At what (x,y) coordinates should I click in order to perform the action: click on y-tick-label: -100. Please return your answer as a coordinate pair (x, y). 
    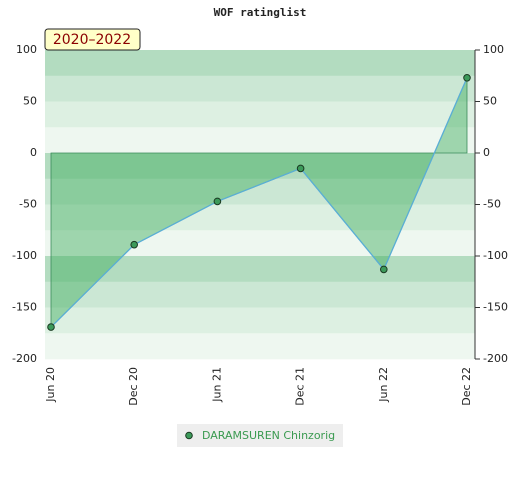
    Looking at the image, I should click on (24, 255).